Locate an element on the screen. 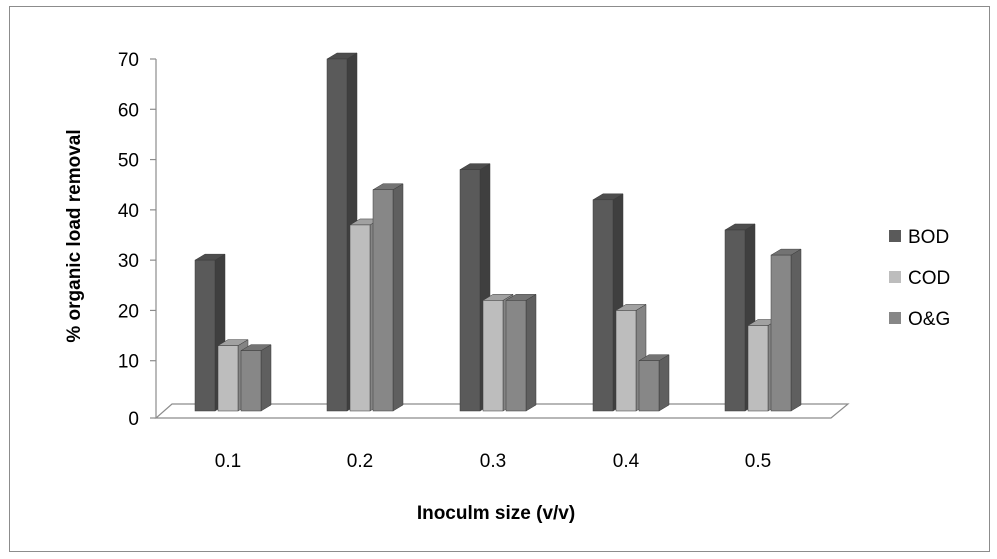 This screenshot has height=559, width=997. bar-og-0.2 is located at coordinates (388, 297).